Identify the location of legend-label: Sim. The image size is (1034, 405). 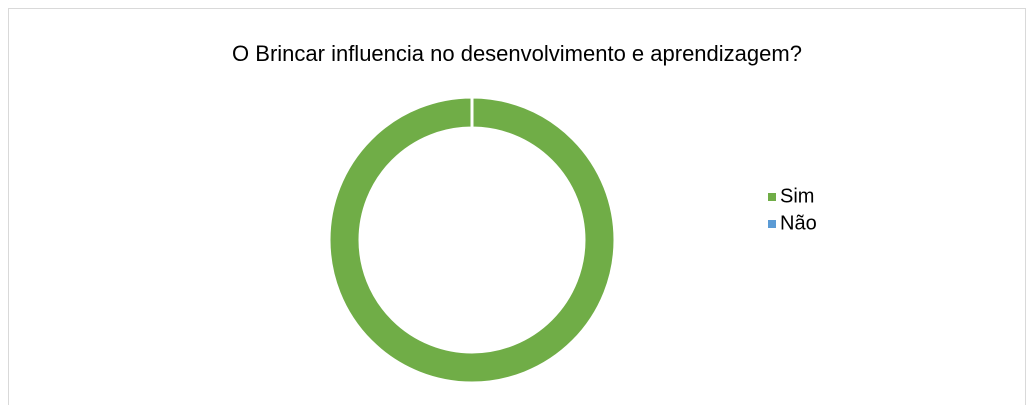
(797, 196).